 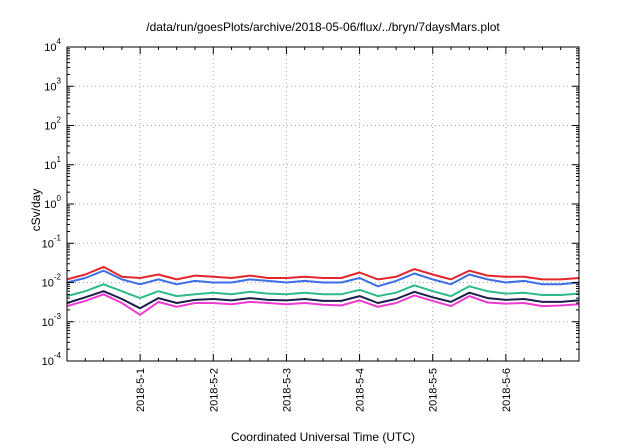 I want to click on y-tick-exponent: 1, so click(x=59, y=159).